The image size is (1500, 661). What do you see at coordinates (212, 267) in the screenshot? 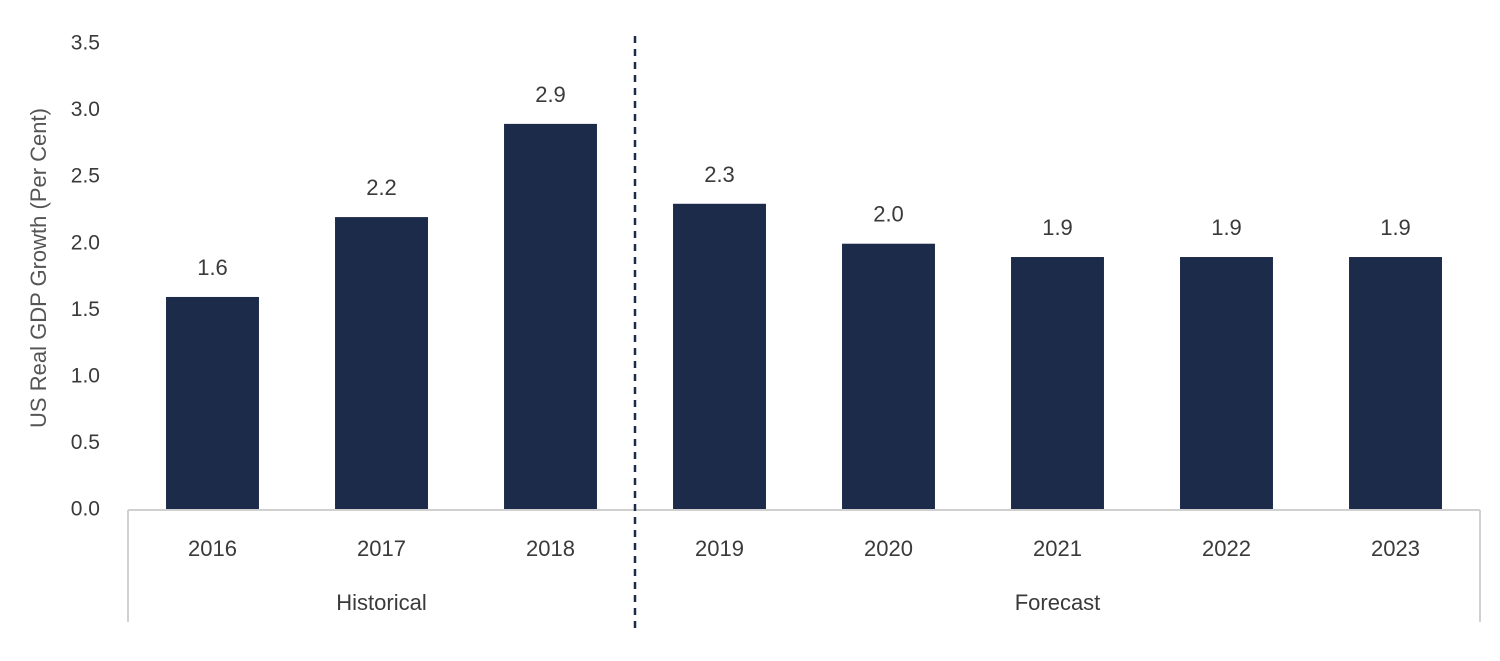
I see `data-label-2016: 1.6` at bounding box center [212, 267].